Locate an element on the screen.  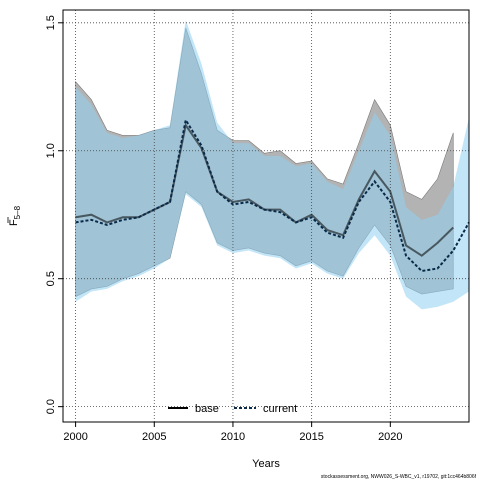
y-axis-title: F5–8 is located at coordinates (14, 215).